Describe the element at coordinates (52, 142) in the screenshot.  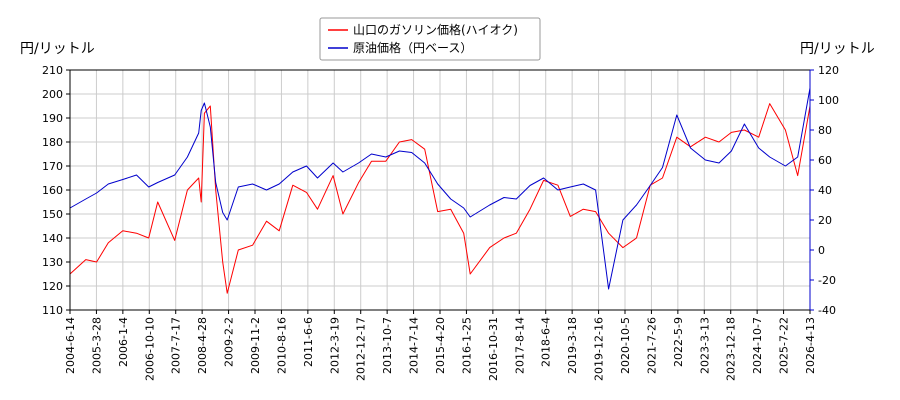
I see `left-tick-label: 180` at that location.